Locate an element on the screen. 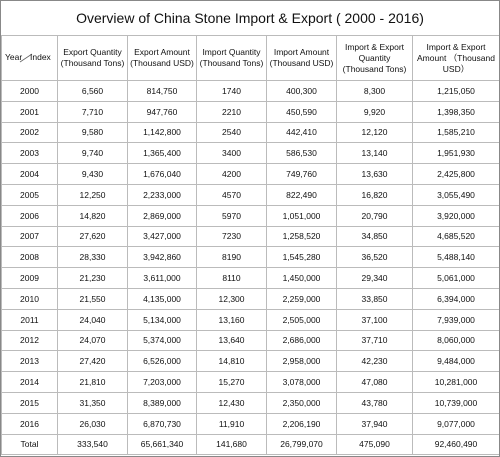 The image size is (500, 457). table-cell: 475,090 is located at coordinates (374, 444).